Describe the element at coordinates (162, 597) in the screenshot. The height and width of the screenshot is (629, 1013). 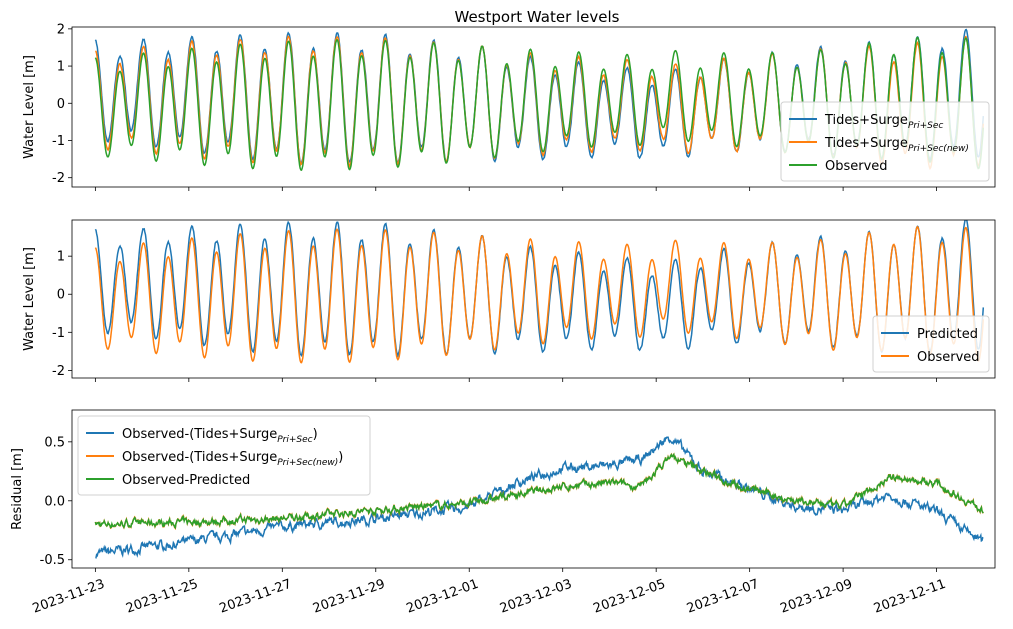
I see `x-tick-label: 2023-11-25` at that location.